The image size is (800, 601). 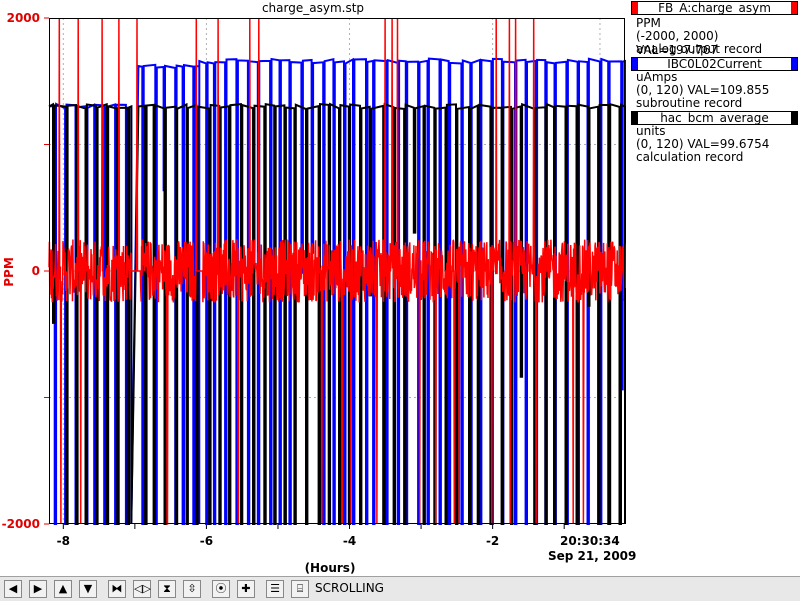 I want to click on legend-series-name: hac_bcm_average, so click(x=714, y=118).